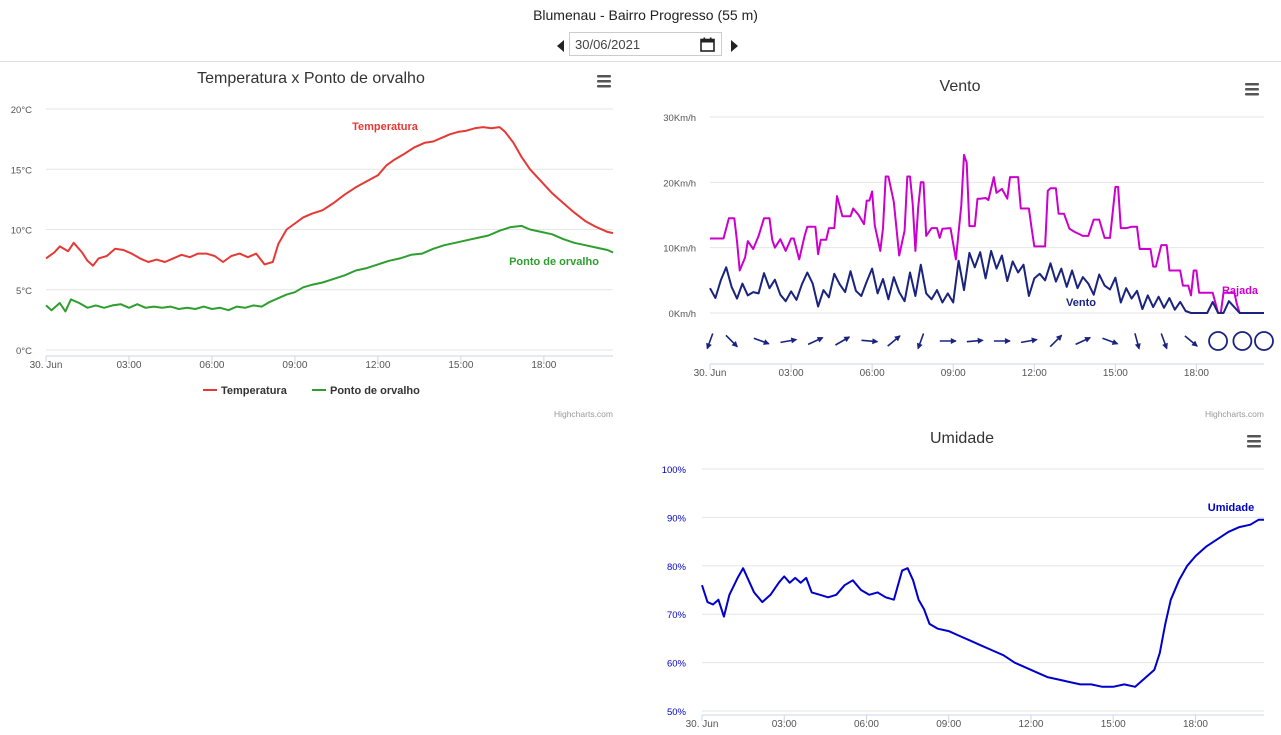 The image size is (1281, 735). What do you see at coordinates (962, 438) in the screenshot?
I see `chart-title: Umidade` at bounding box center [962, 438].